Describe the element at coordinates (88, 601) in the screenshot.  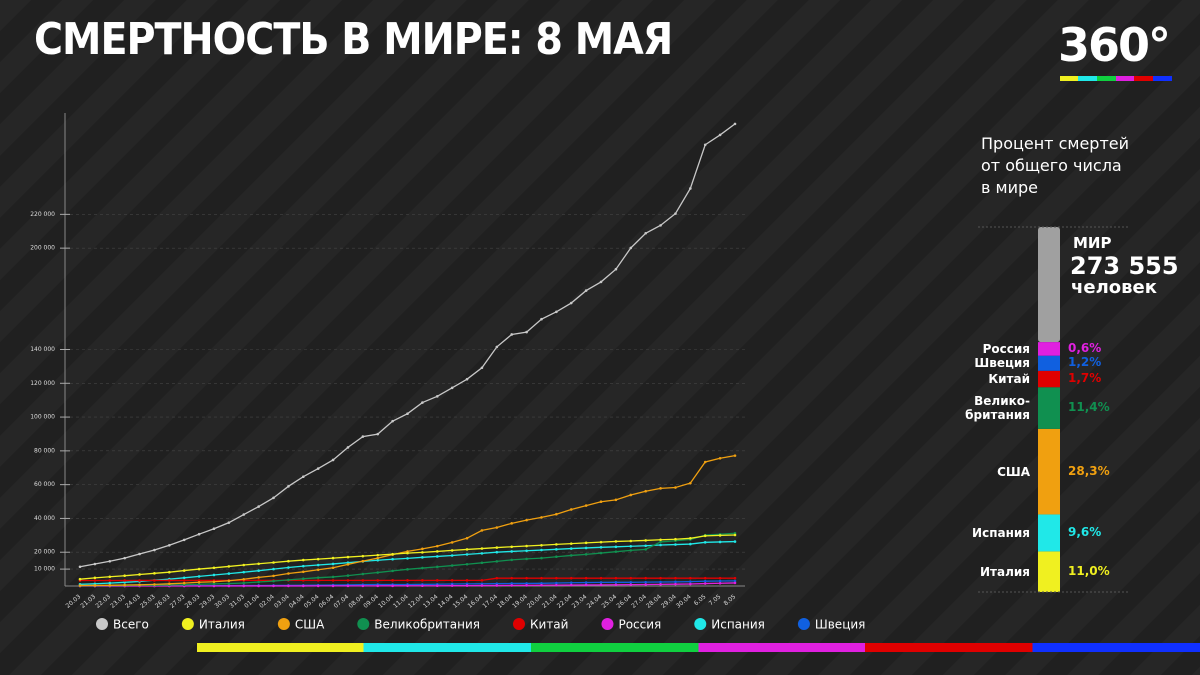
I see `x-tick-label: 21.03` at that location.